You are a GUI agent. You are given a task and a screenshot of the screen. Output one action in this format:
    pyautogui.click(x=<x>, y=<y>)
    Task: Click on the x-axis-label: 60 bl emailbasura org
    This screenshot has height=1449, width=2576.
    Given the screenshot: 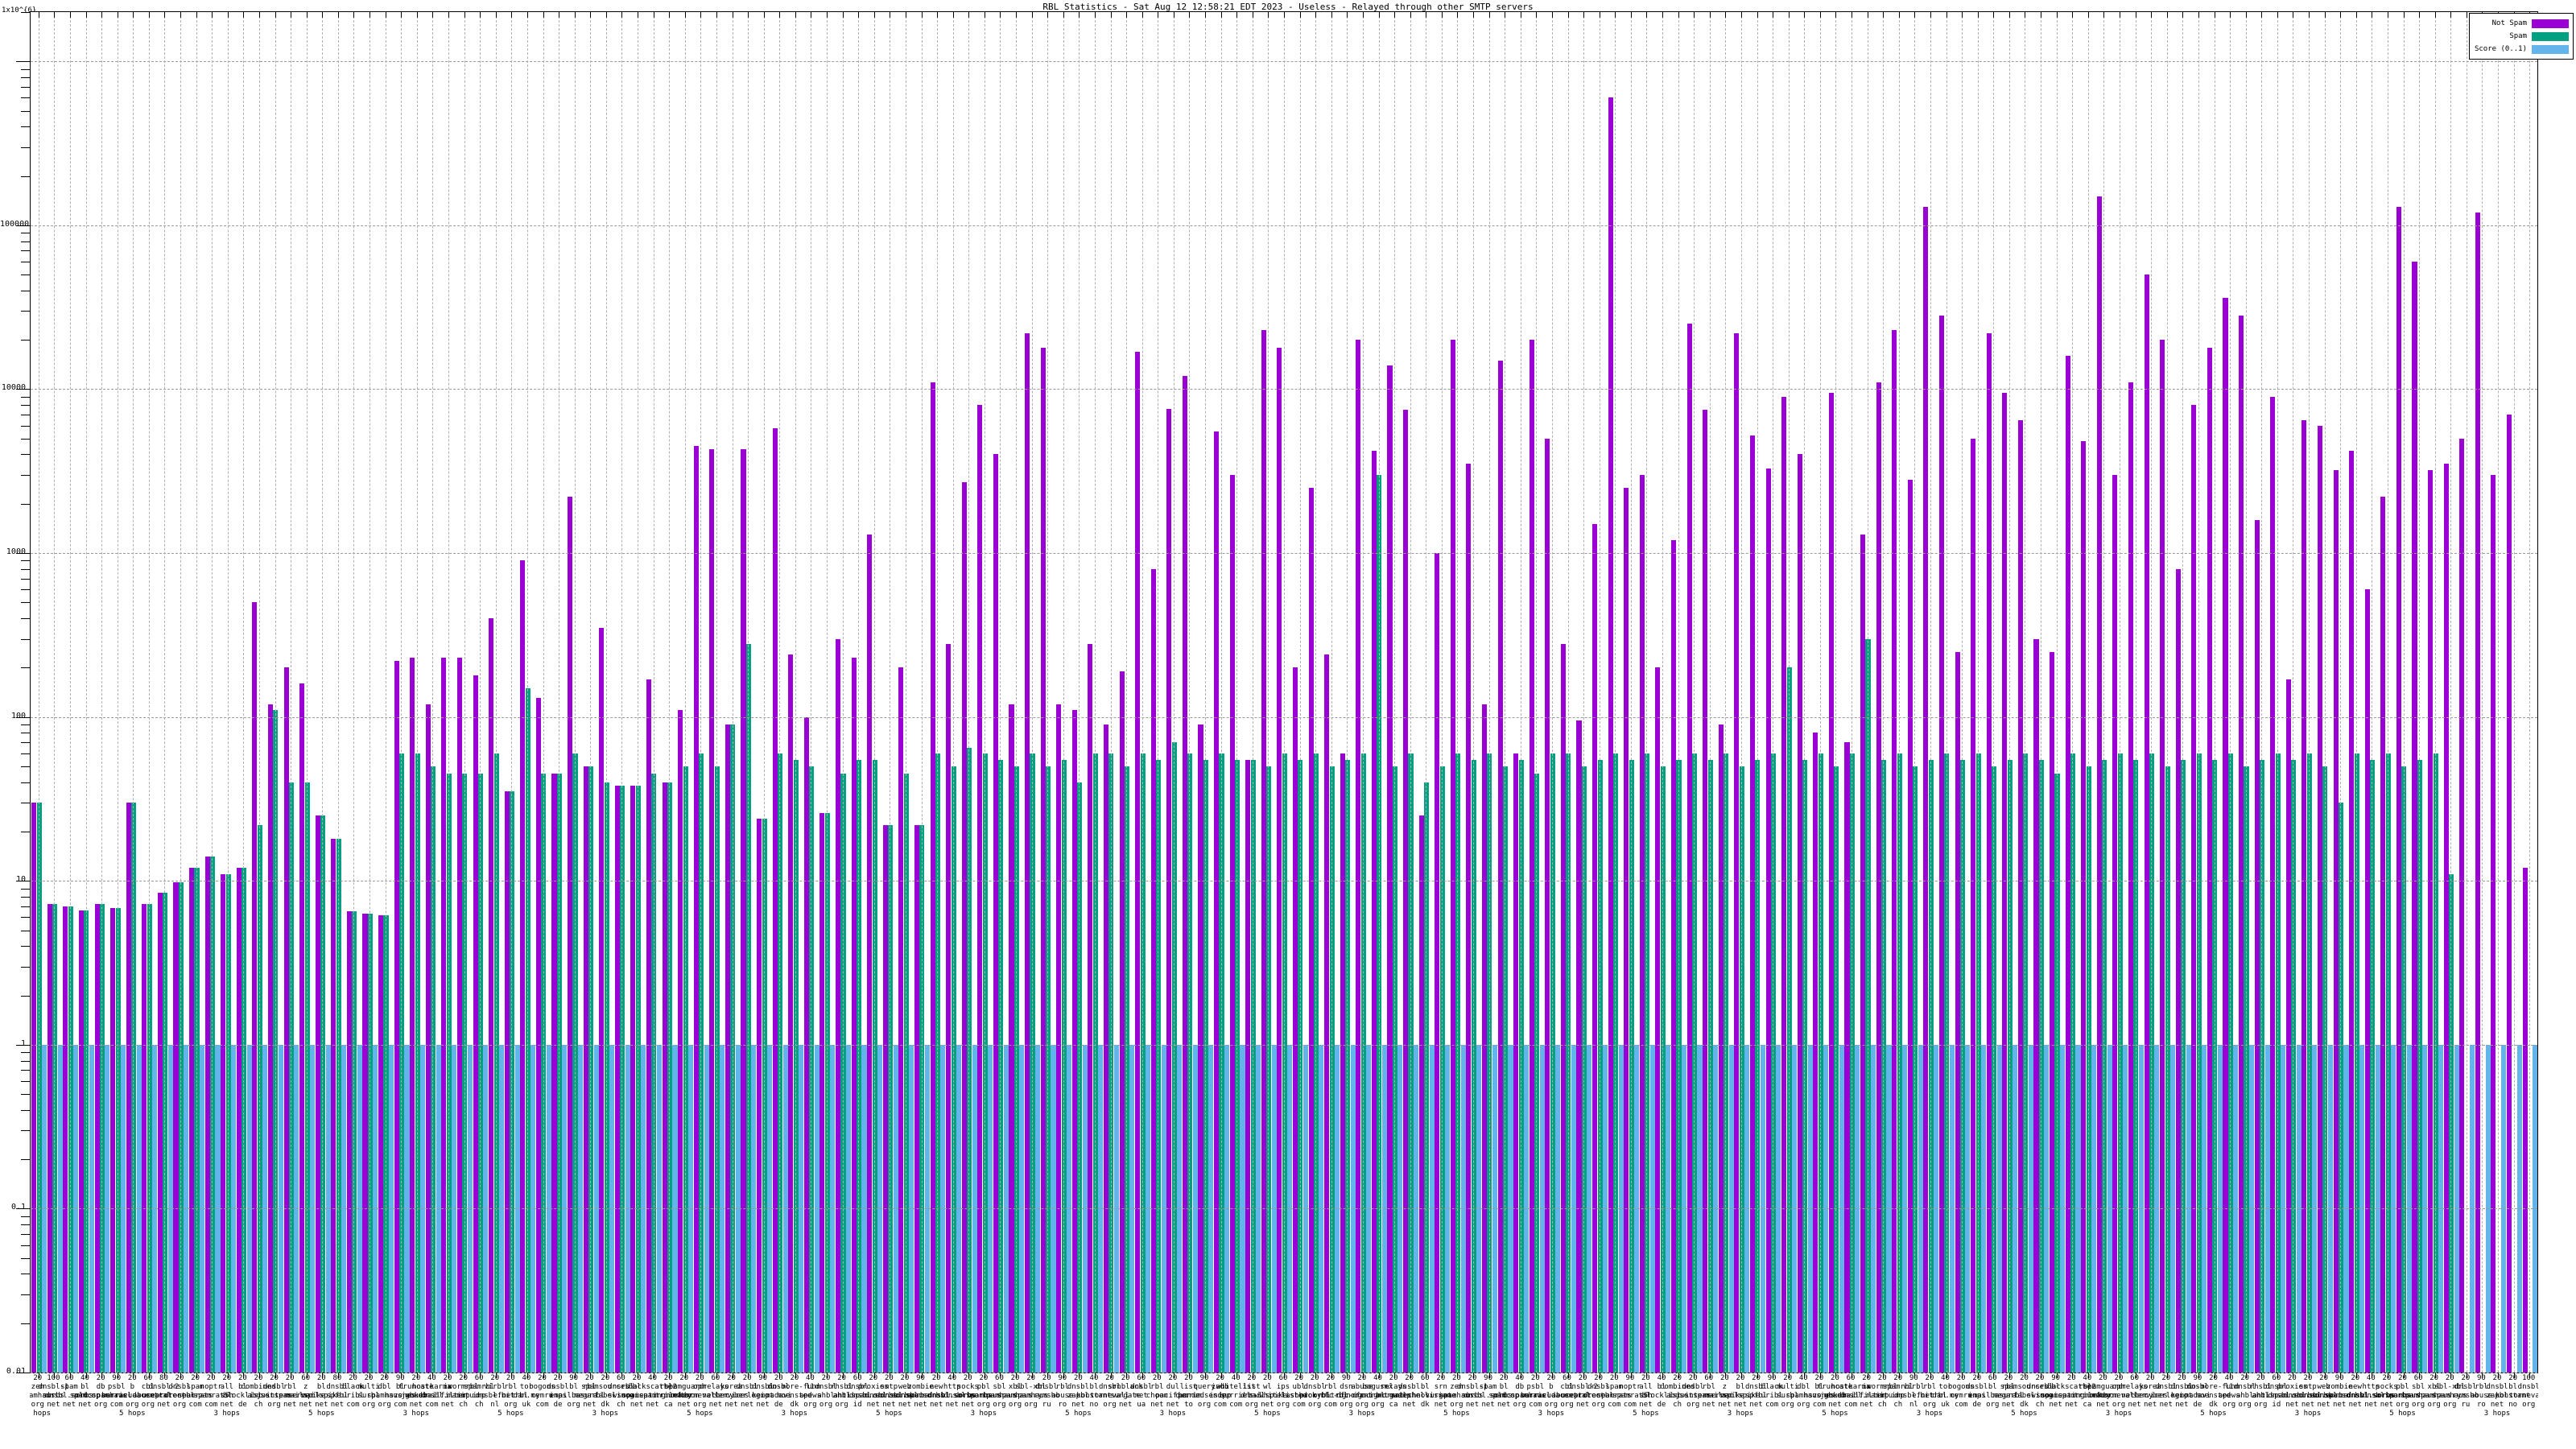 What is the action you would take?
    pyautogui.click(x=1992, y=1392)
    